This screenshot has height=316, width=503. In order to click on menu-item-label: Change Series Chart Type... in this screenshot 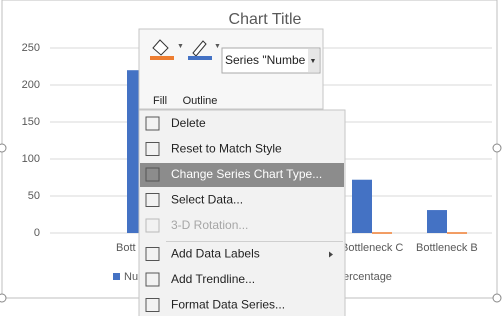, I will do `click(246, 174)`.